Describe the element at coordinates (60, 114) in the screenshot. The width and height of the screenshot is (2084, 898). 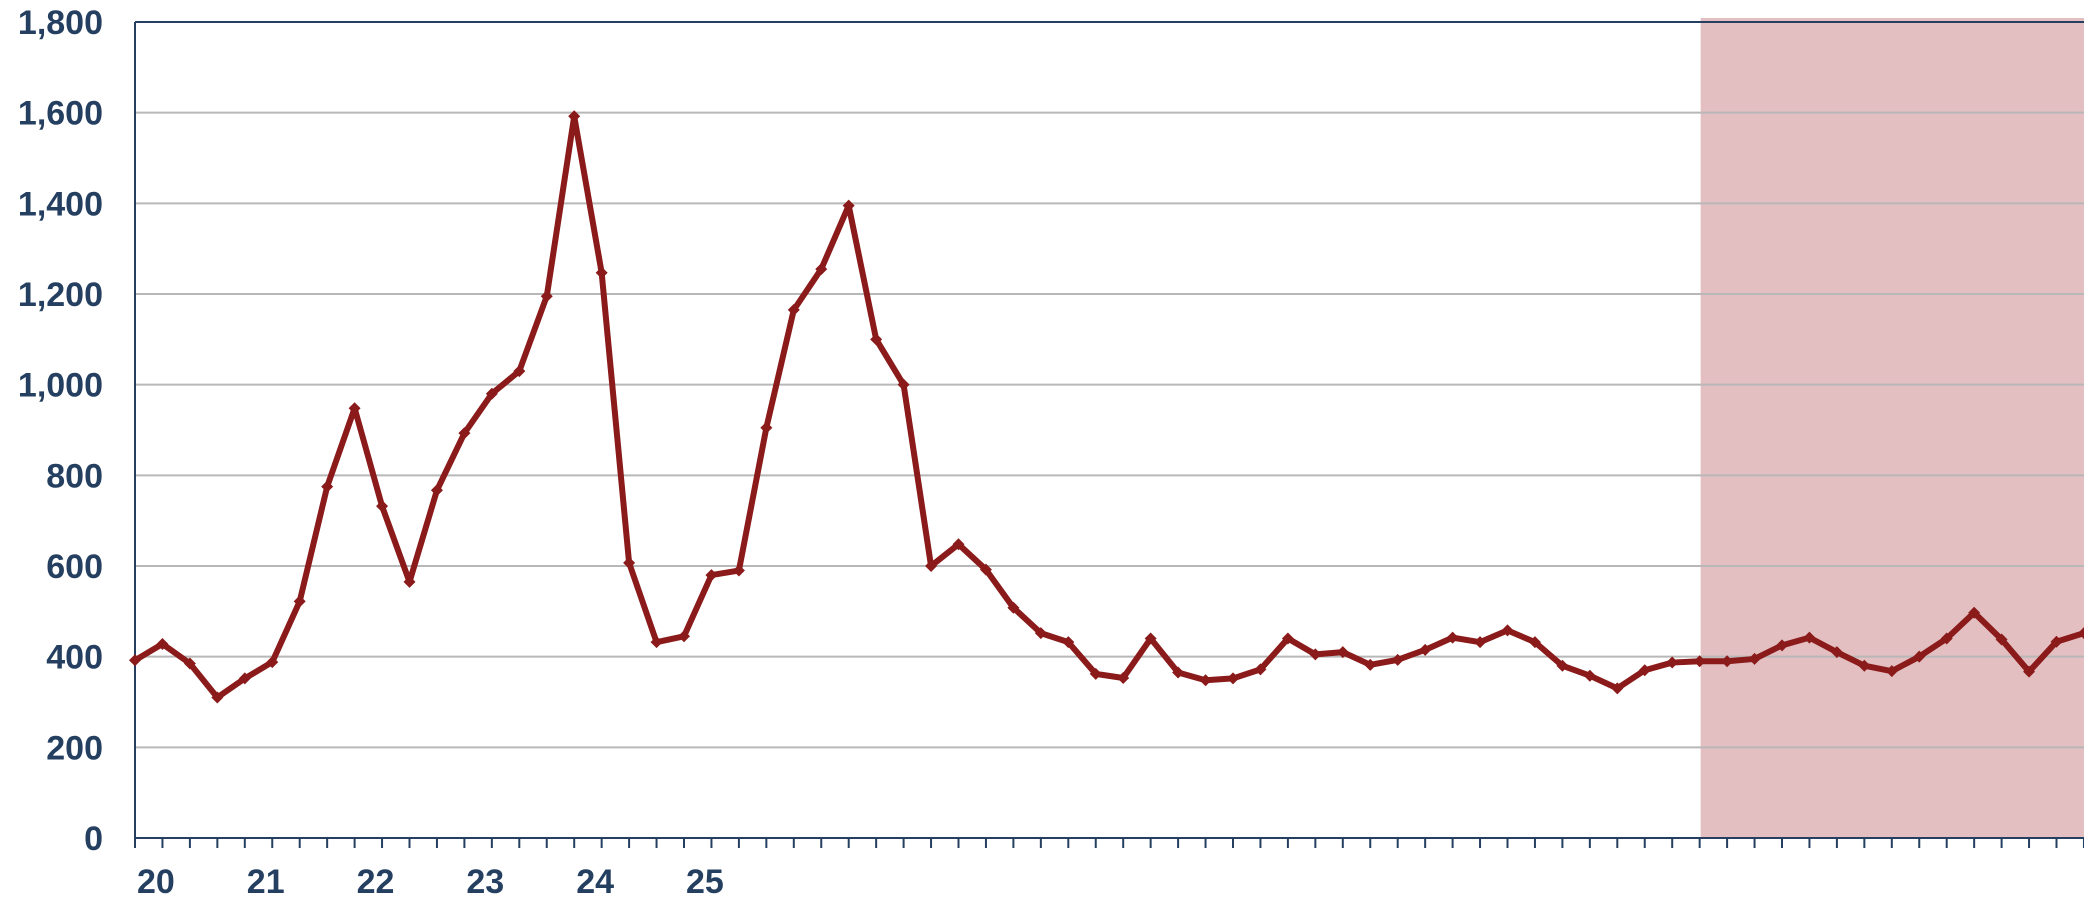
I see `y-tick-label: 1,600` at that location.